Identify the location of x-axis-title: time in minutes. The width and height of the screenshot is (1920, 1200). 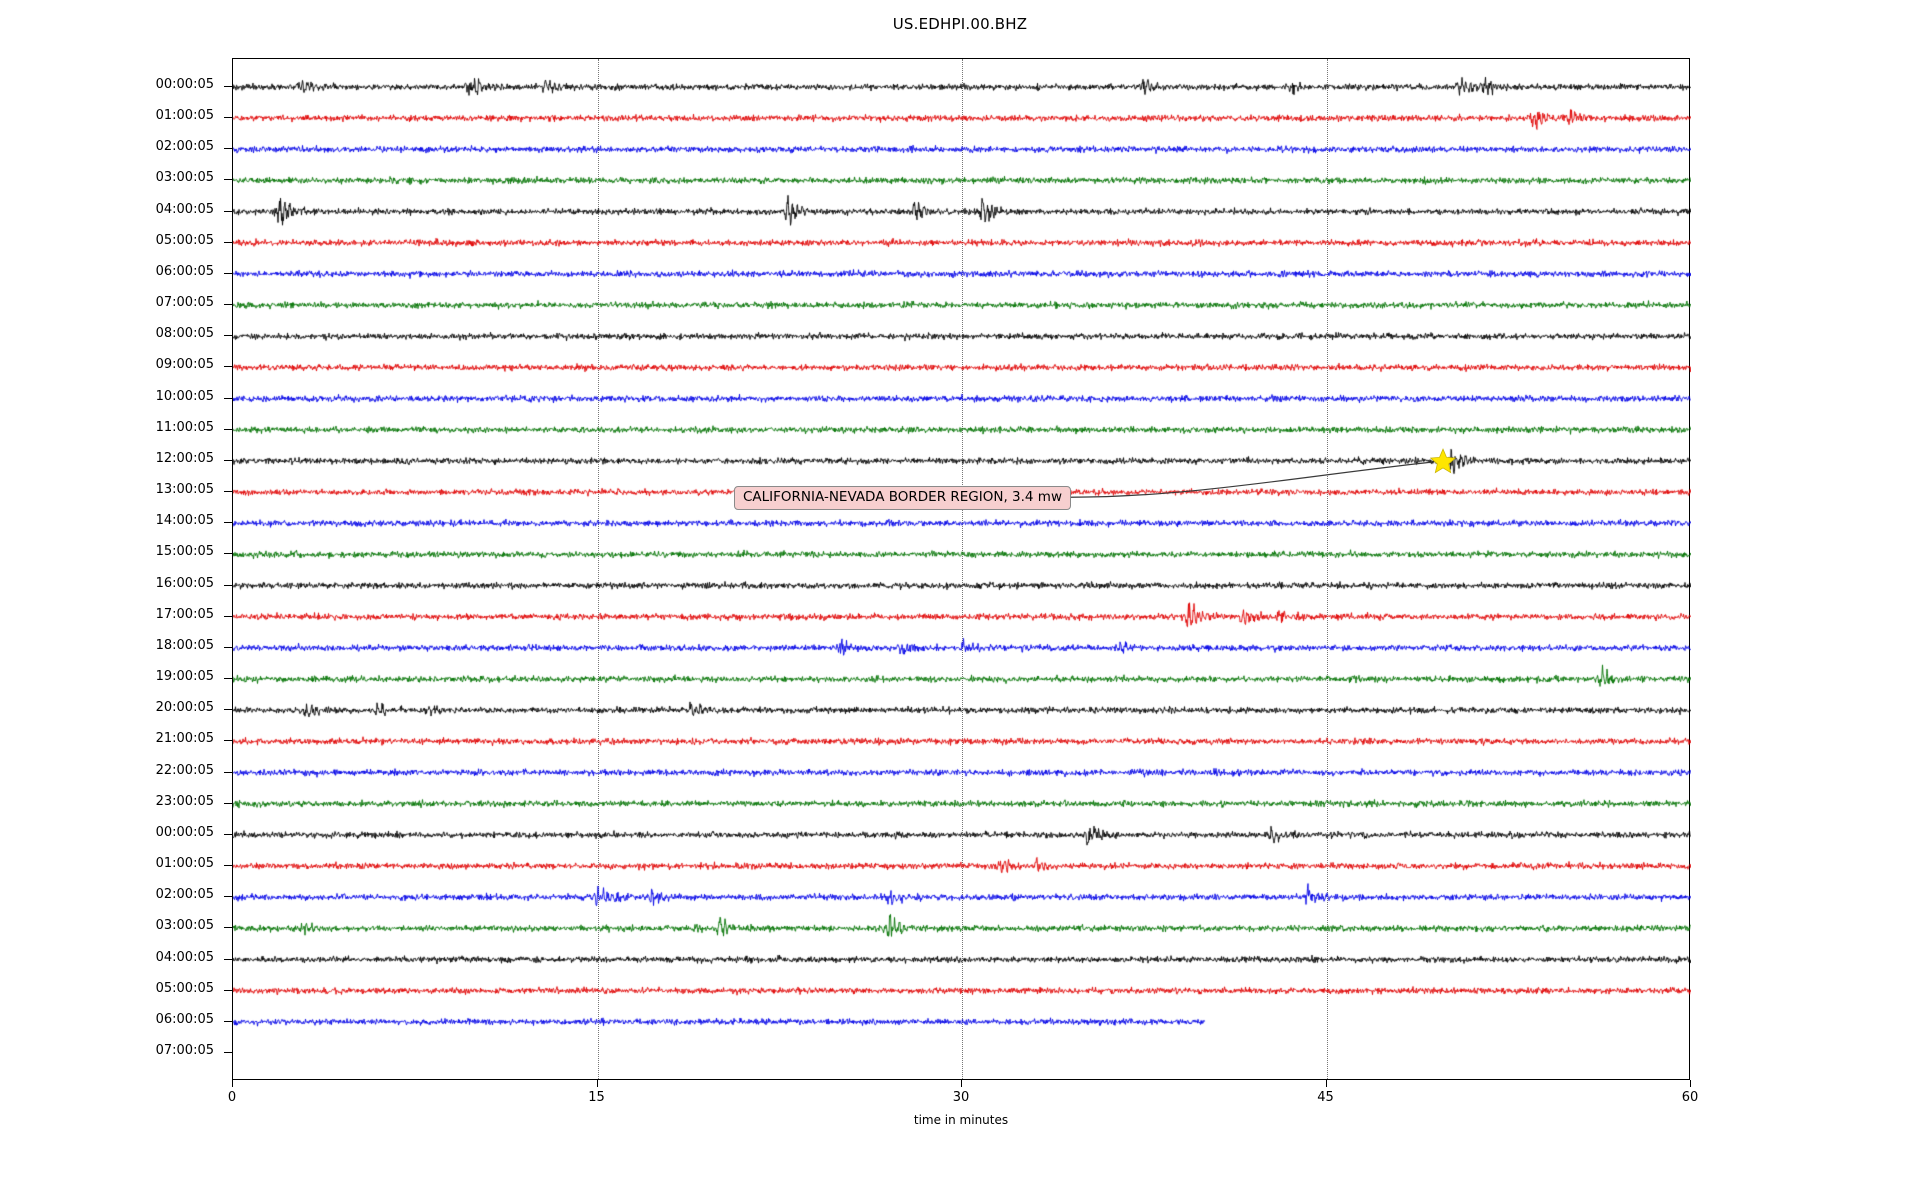
(961, 1120).